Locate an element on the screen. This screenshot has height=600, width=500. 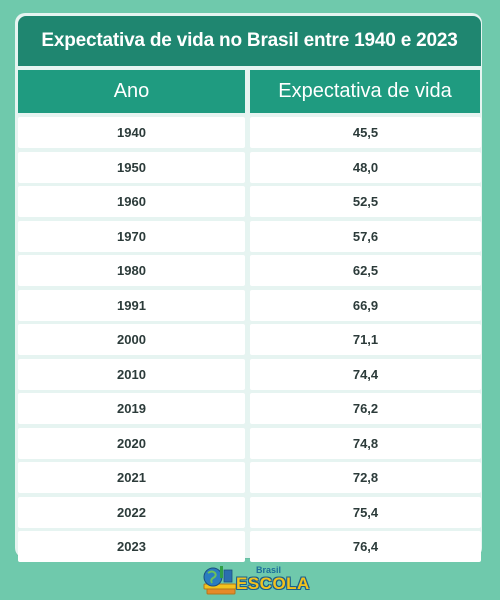
column-header-year: Ano is located at coordinates (131, 91).